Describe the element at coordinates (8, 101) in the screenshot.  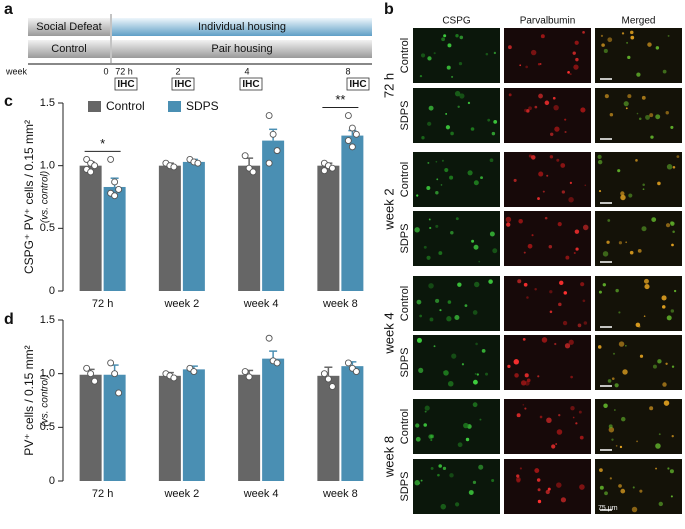
I see `panel-label: c` at that location.